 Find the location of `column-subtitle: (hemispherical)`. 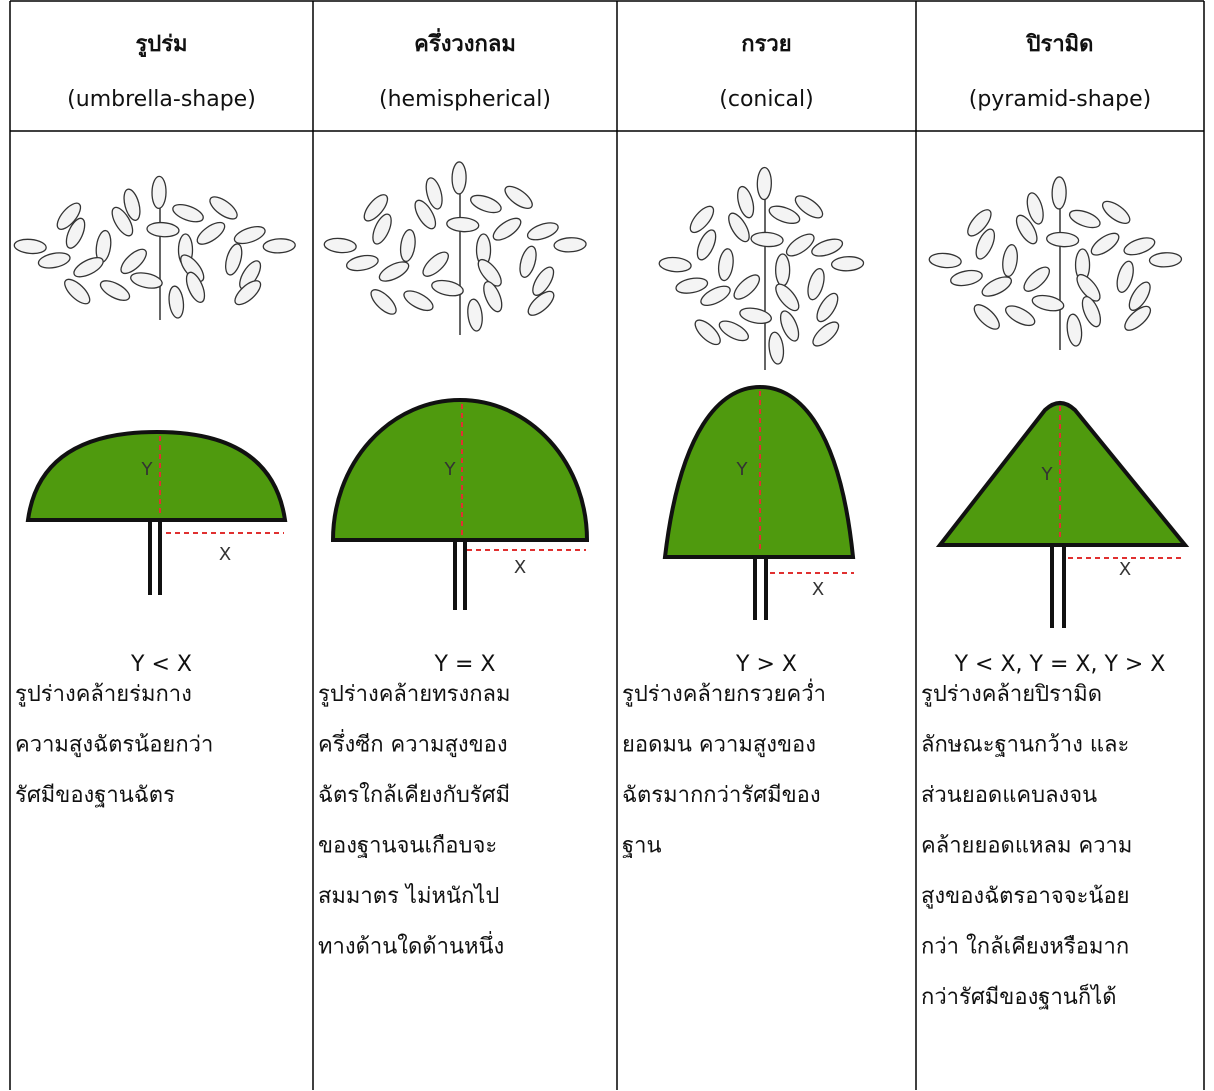

column-subtitle: (hemispherical) is located at coordinates (465, 99).